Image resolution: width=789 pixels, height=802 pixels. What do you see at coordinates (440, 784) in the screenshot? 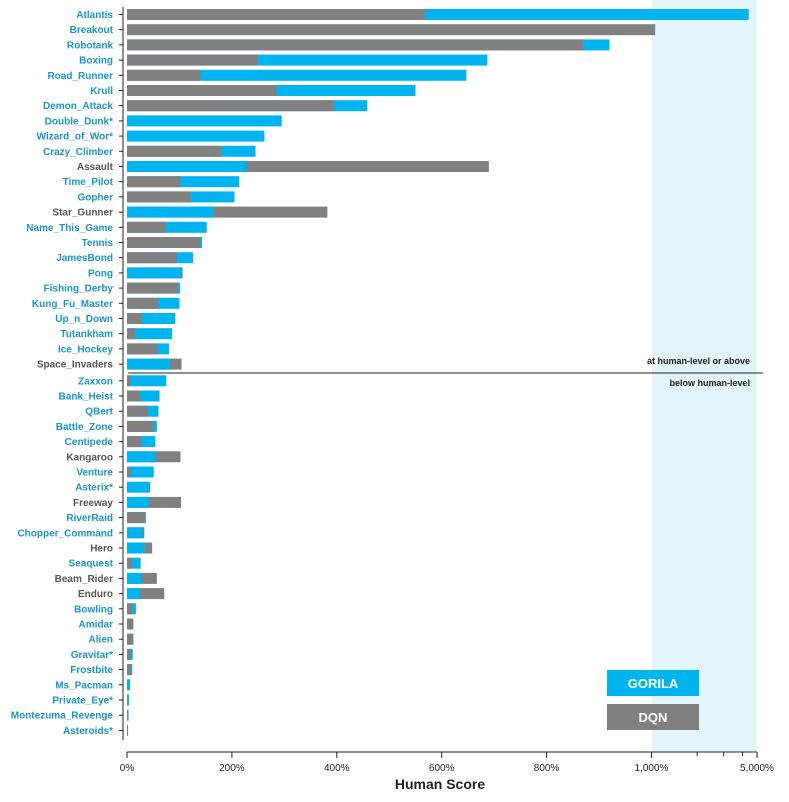
I see `x-axis-label: Human Score` at bounding box center [440, 784].